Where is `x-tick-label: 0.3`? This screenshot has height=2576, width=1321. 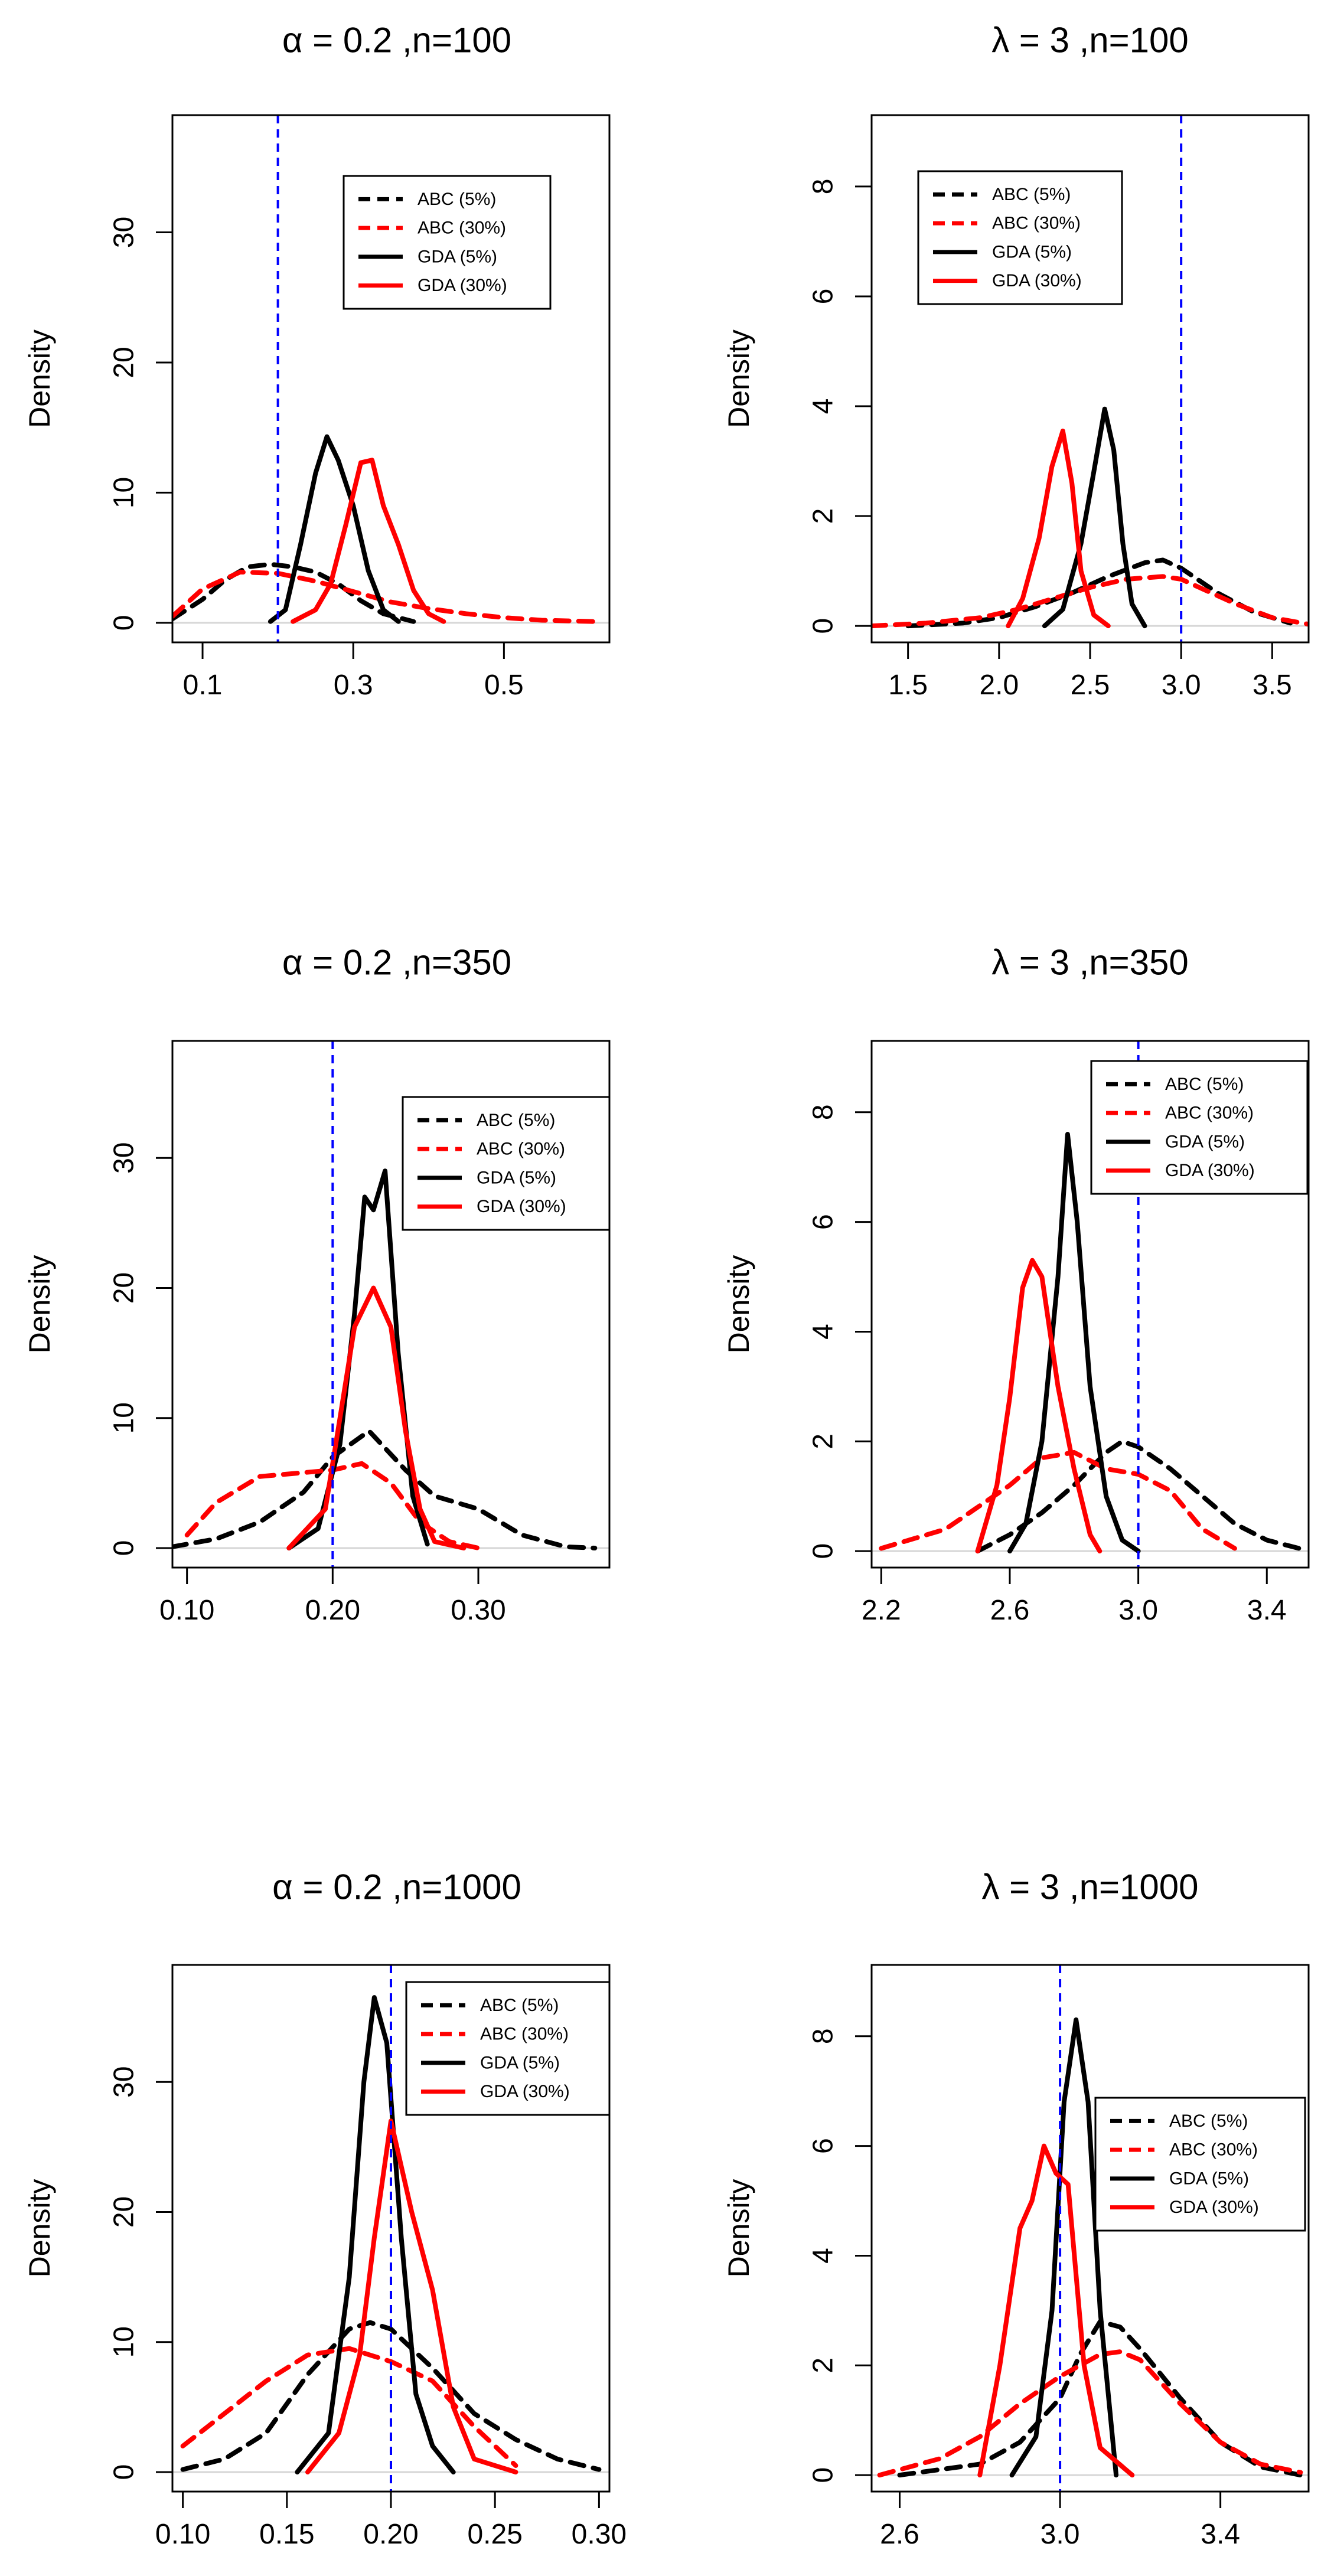 x-tick-label: 0.3 is located at coordinates (353, 685).